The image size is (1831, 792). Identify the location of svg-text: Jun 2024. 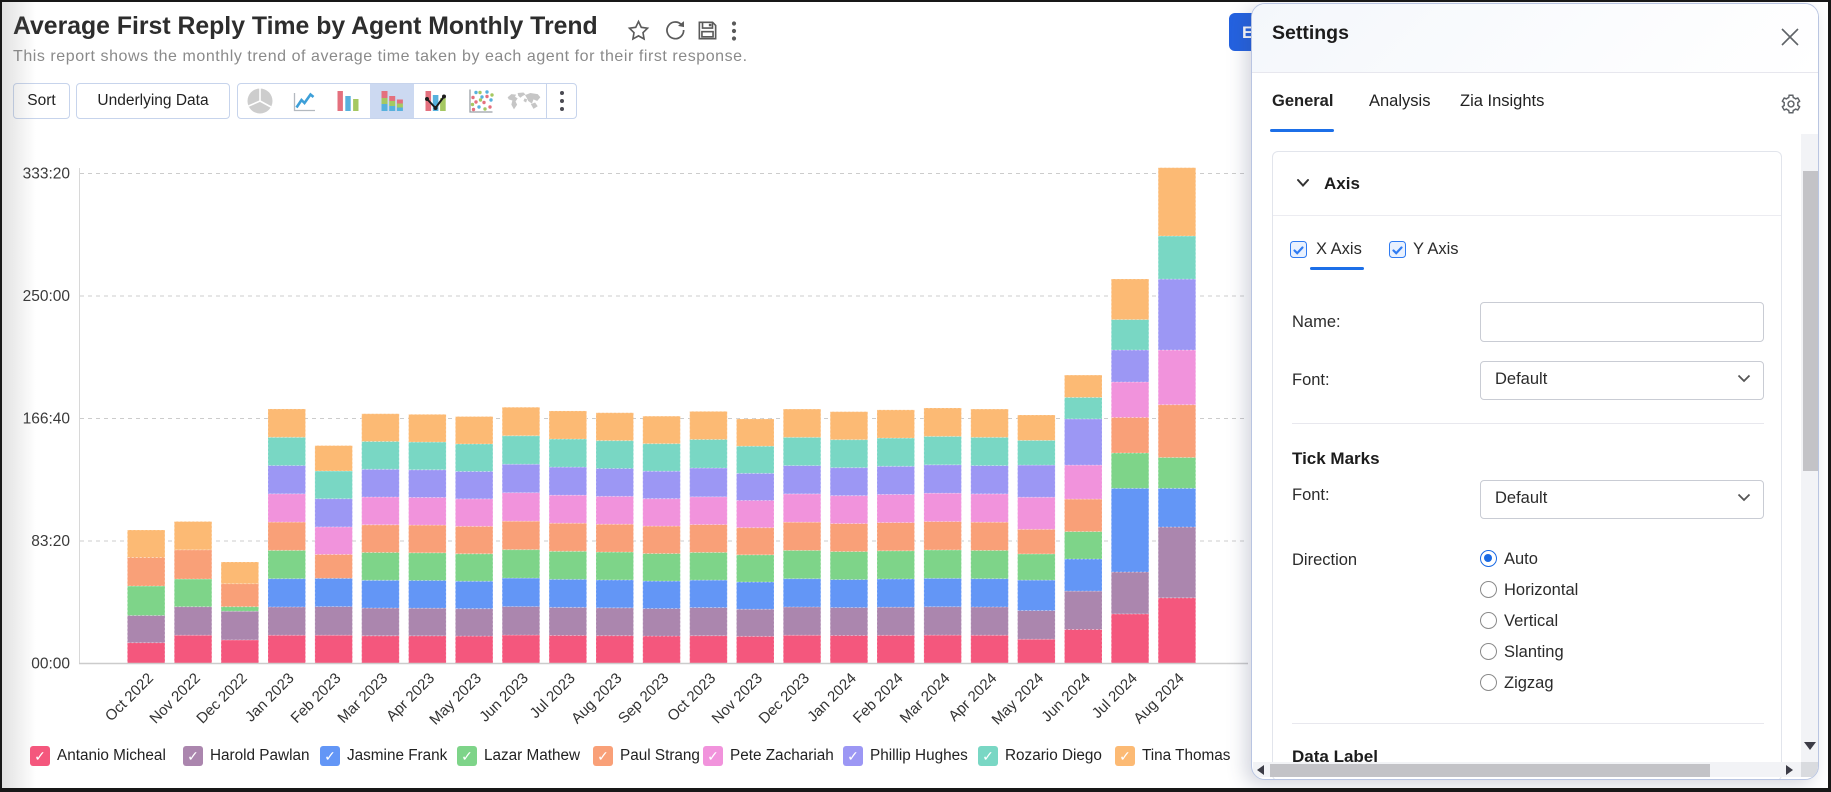
(1066, 698).